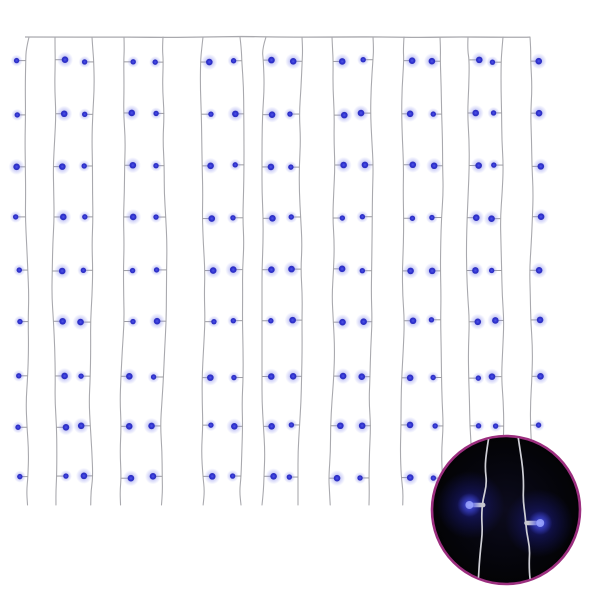  I want to click on inset-led-glow-core, so click(469, 505).